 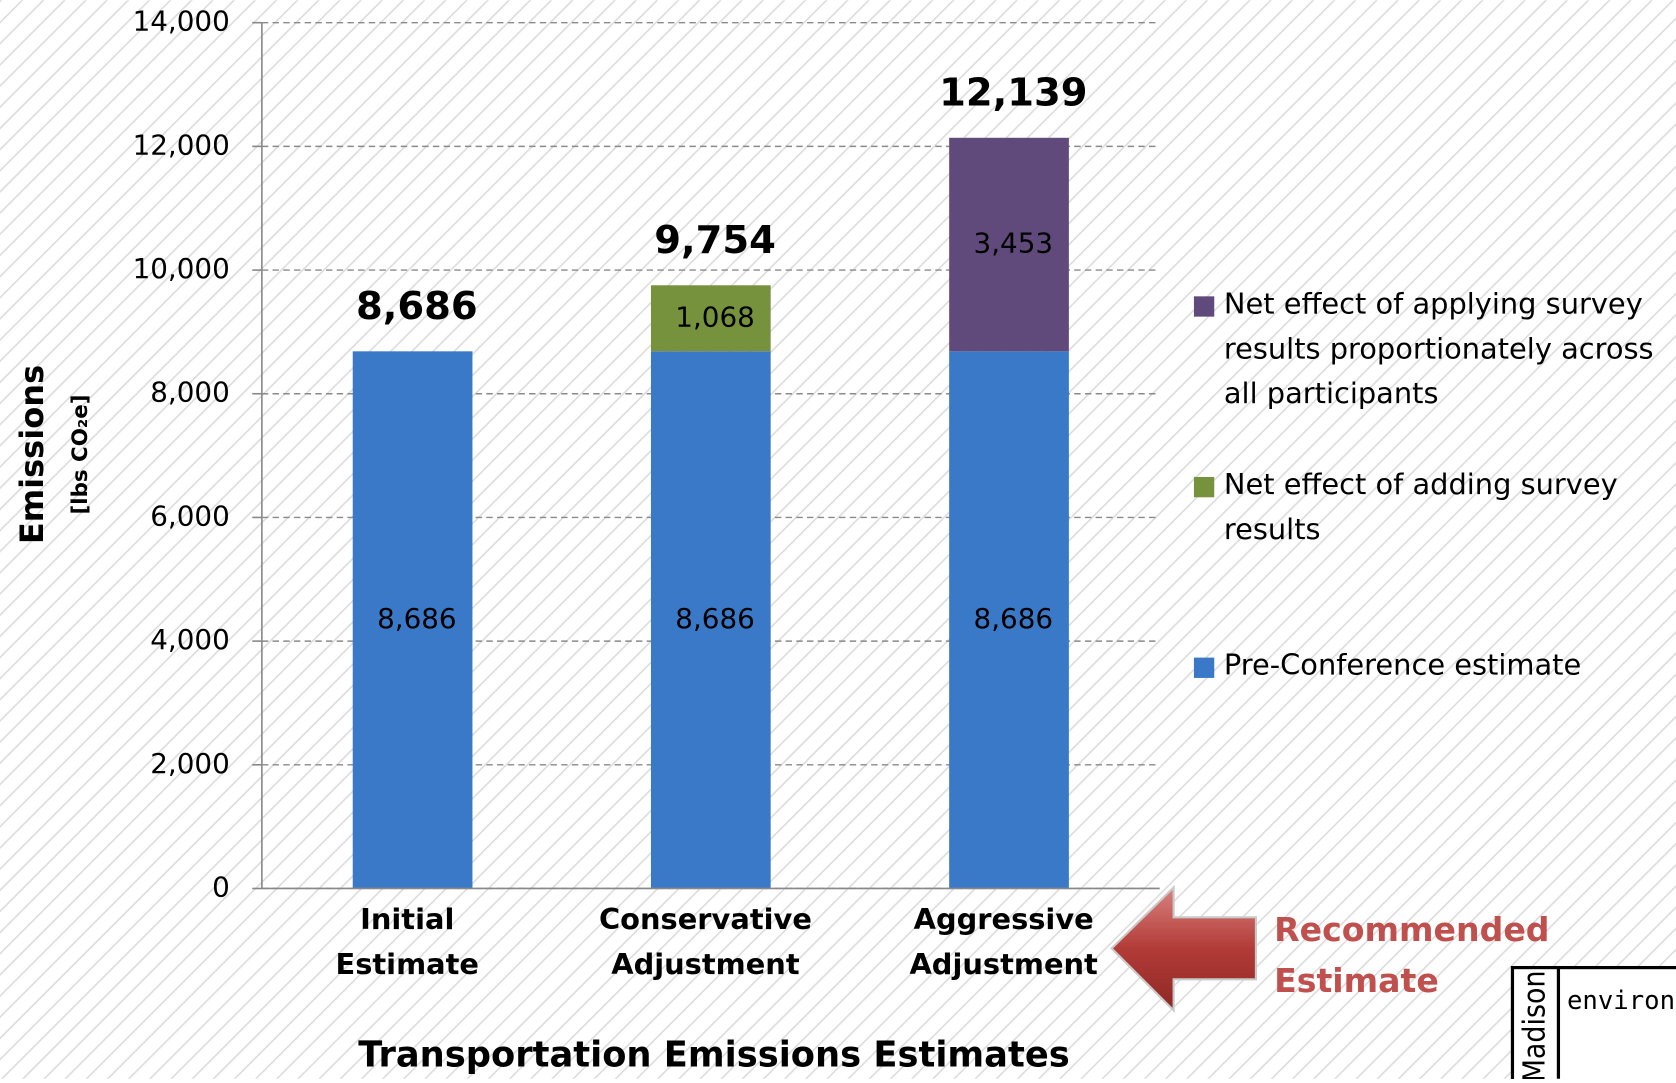 What do you see at coordinates (190, 639) in the screenshot?
I see `y-tick-label: 4,000` at bounding box center [190, 639].